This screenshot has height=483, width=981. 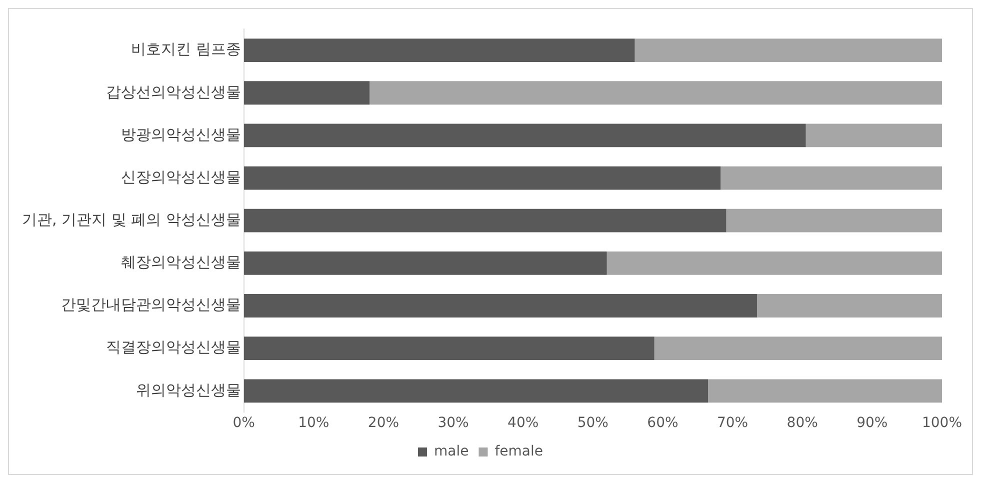 I want to click on x-tick-label: 0%, so click(x=243, y=423).